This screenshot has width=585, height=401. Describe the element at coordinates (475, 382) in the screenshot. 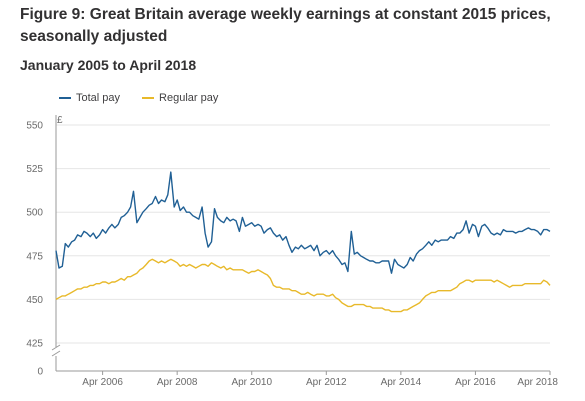

I see `x-tick-label: Apr 2016` at that location.